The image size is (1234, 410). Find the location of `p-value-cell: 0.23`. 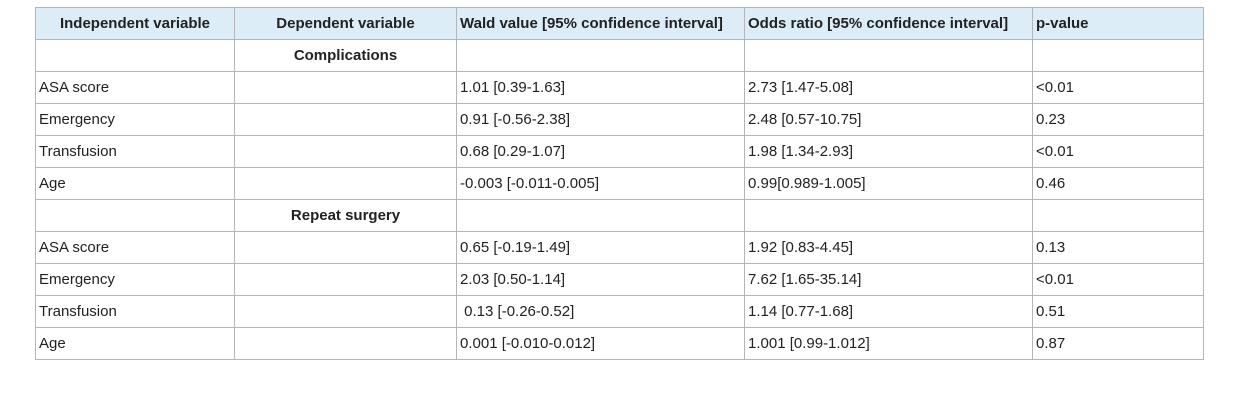

p-value-cell: 0.23 is located at coordinates (1118, 119).